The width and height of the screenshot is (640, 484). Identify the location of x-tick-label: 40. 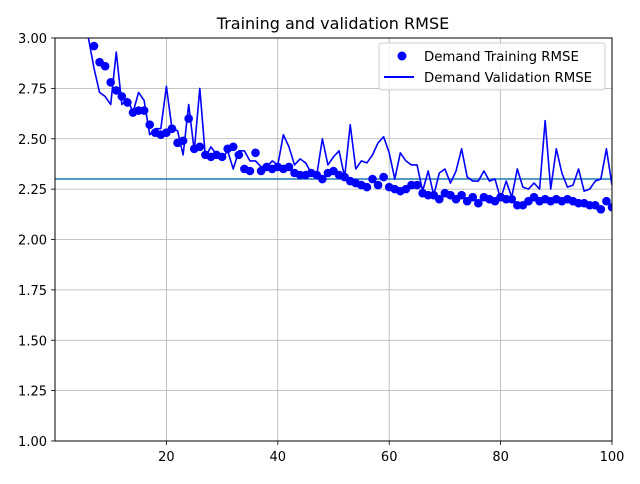
(278, 457).